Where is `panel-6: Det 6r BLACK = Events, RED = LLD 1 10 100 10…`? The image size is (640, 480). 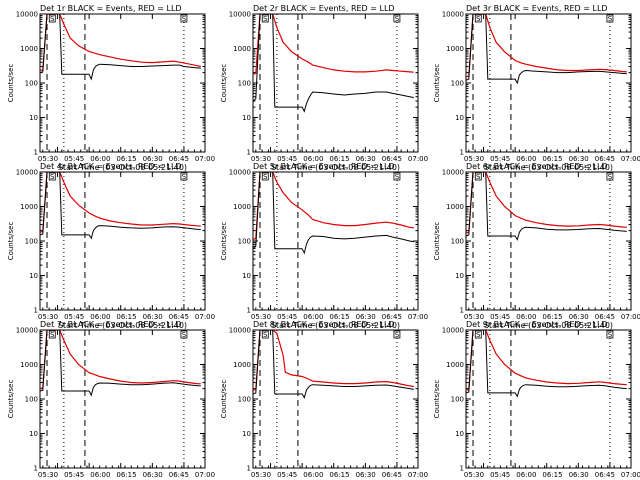
panel-6: Det 6r BLACK = Events, RED = LLD 1 10 100 10… is located at coordinates (536, 246).